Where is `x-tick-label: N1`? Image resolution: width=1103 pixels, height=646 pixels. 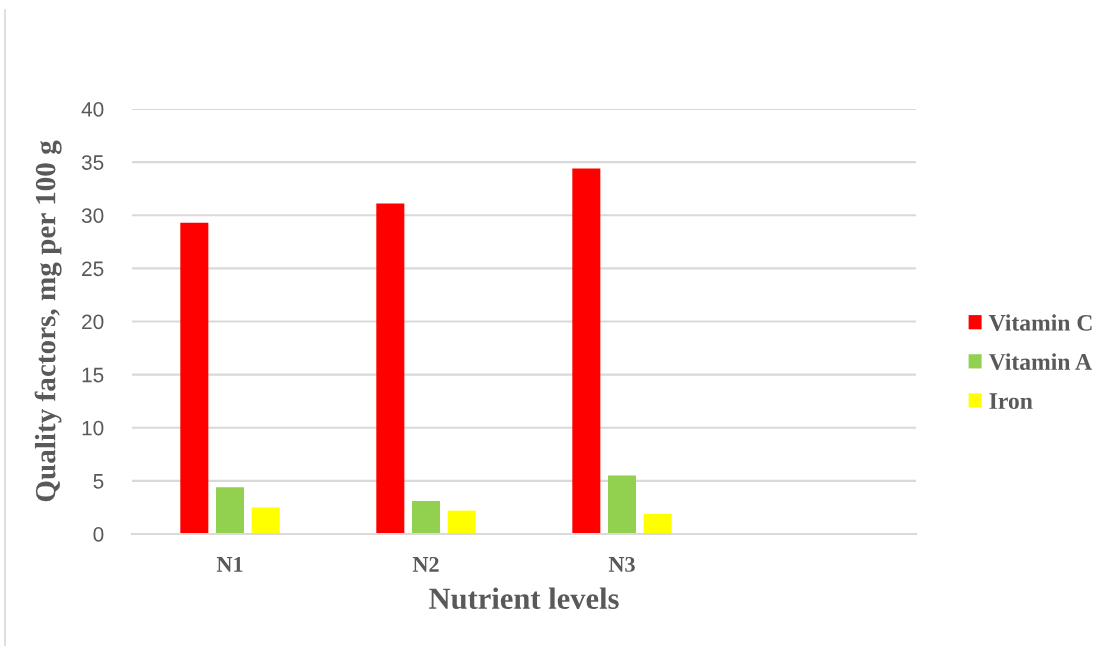 x-tick-label: N1 is located at coordinates (229, 564).